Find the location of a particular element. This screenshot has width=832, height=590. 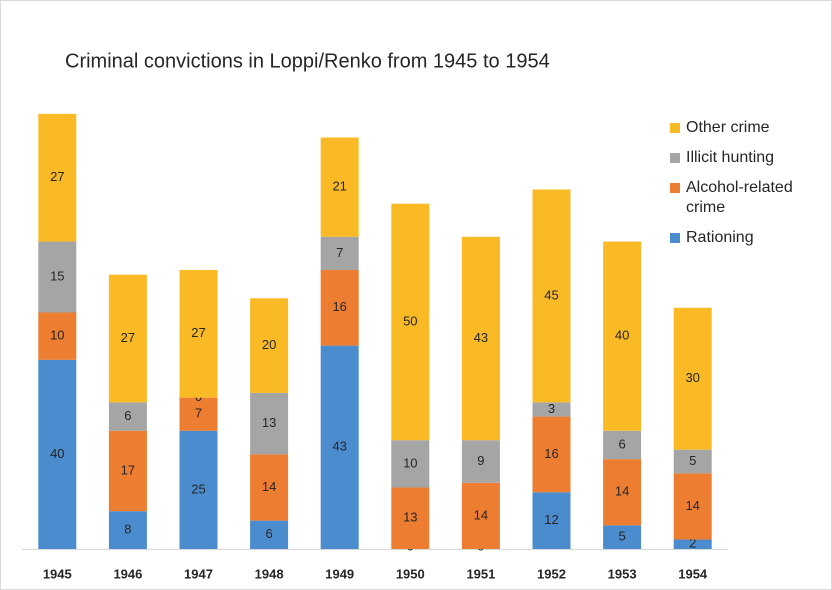

data-label: 8 is located at coordinates (127, 529).